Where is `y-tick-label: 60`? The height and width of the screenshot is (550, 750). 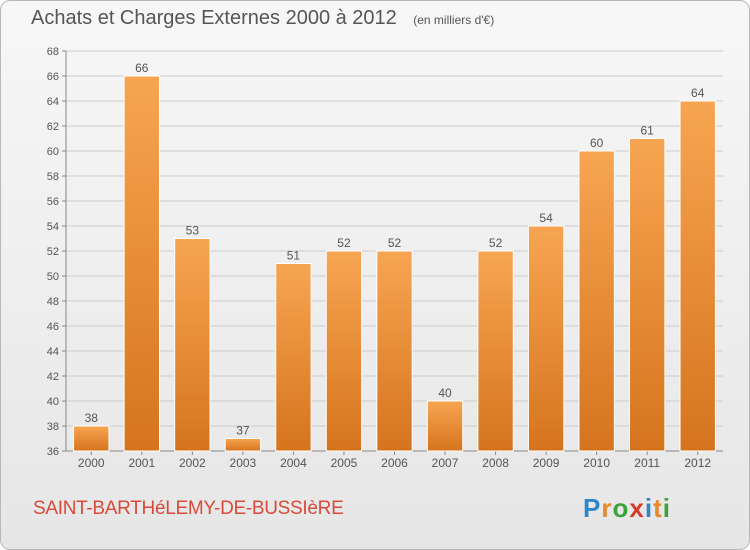
y-tick-label: 60 is located at coordinates (53, 152).